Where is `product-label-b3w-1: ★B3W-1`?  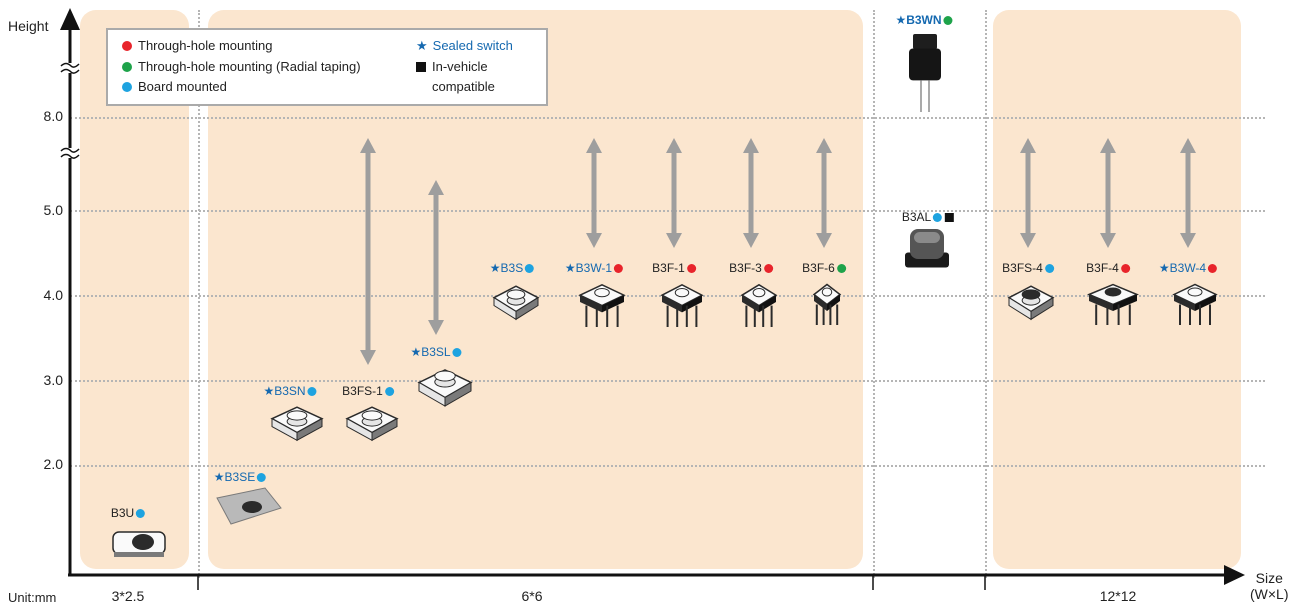 product-label-b3w-1: ★B3W-1 is located at coordinates (594, 268).